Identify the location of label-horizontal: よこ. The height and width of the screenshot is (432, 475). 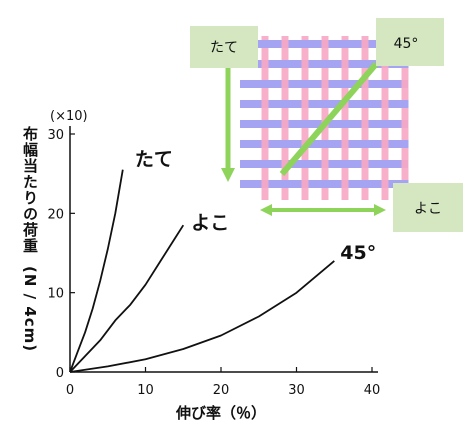
(428, 209).